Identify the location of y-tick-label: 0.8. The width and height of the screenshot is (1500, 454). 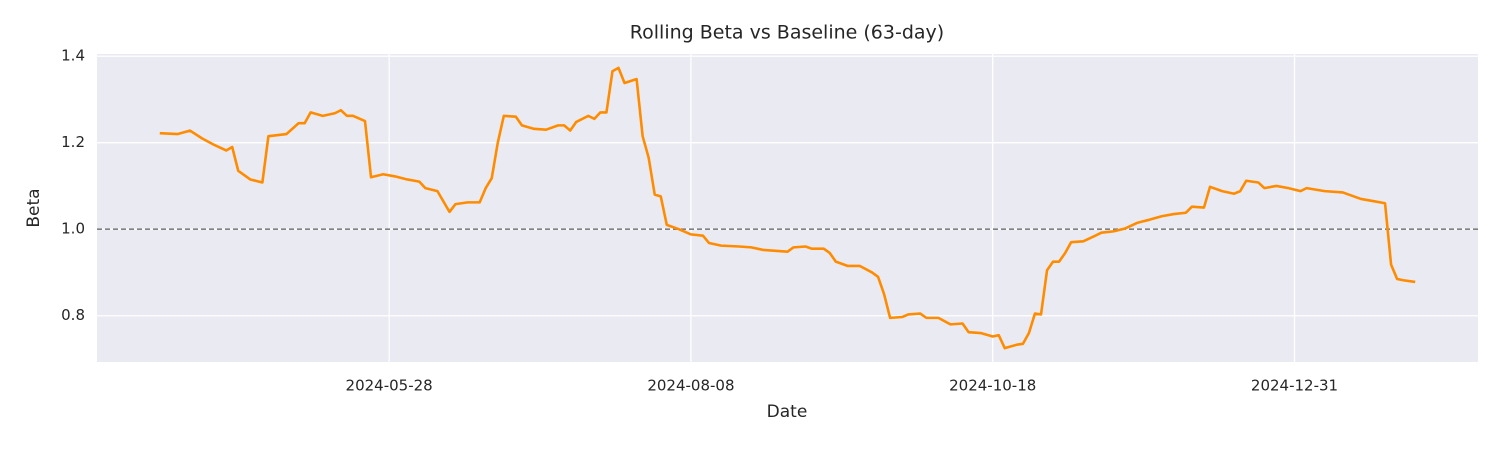
(73, 315).